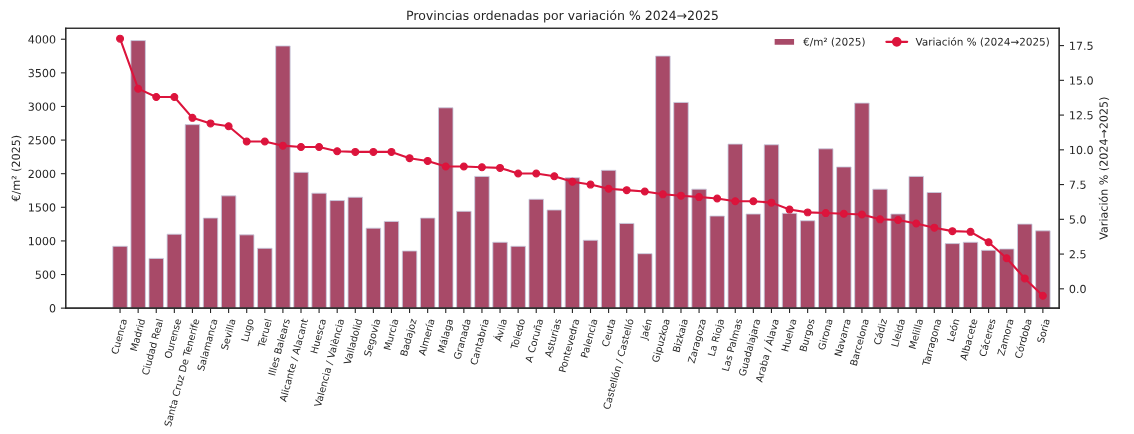  Describe the element at coordinates (42, 106) in the screenshot. I see `y-tick-label: 3000` at that location.